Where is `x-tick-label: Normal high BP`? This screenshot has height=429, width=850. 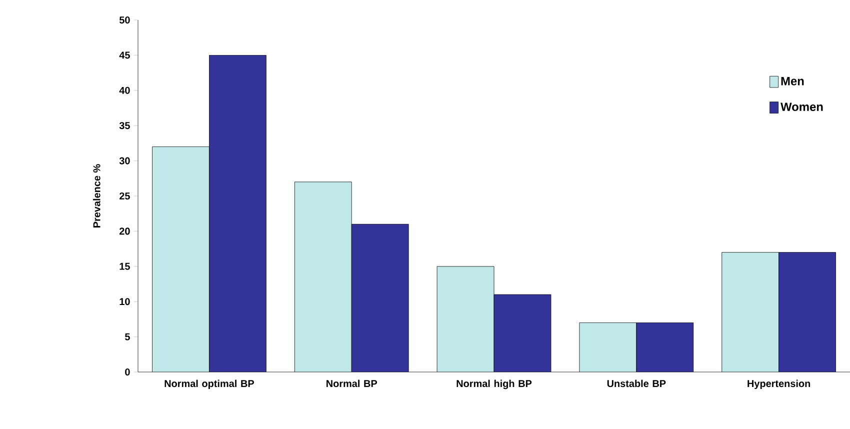 x-tick-label: Normal high BP is located at coordinates (494, 385).